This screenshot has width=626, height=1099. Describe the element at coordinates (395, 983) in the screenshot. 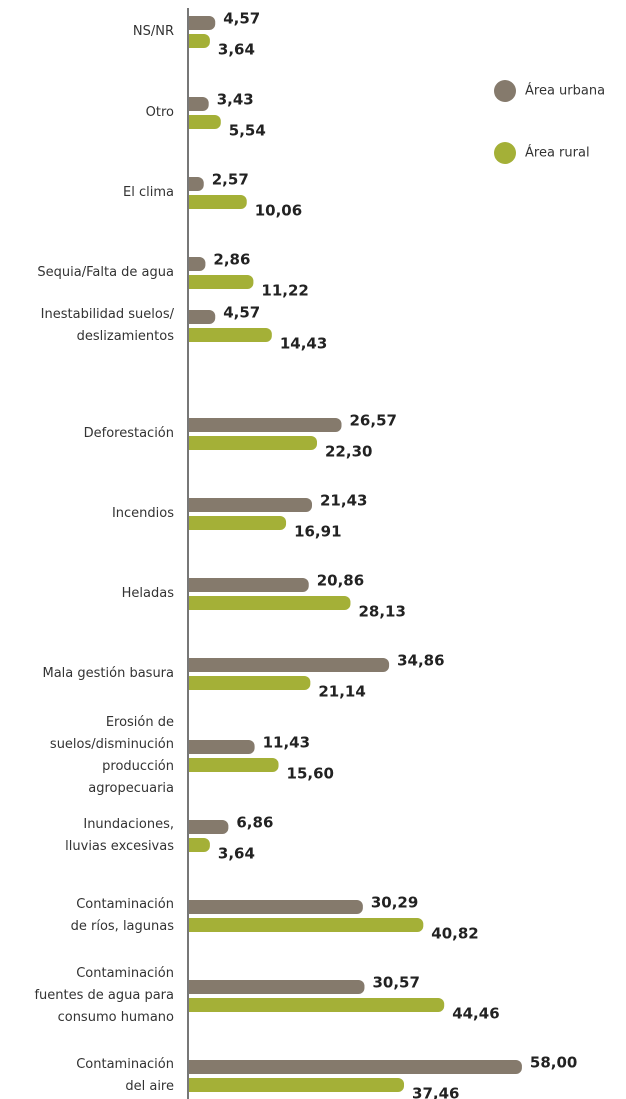

I see `value-label: 30,57` at that location.